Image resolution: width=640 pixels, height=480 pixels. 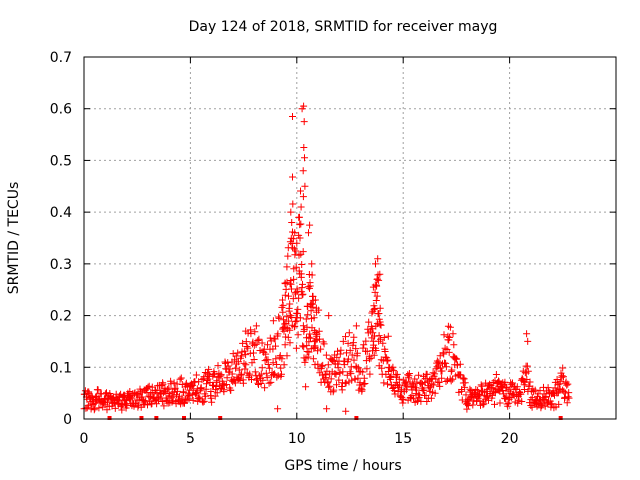 What do you see at coordinates (61, 368) in the screenshot?
I see `y-tick-label: 0.1` at bounding box center [61, 368].